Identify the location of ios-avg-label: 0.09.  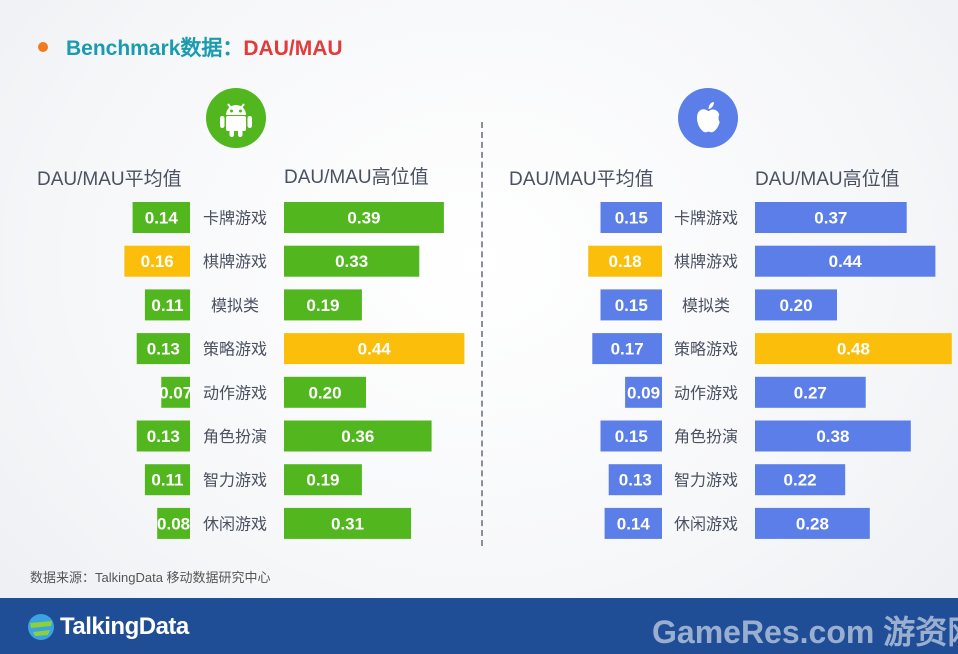
(643, 392).